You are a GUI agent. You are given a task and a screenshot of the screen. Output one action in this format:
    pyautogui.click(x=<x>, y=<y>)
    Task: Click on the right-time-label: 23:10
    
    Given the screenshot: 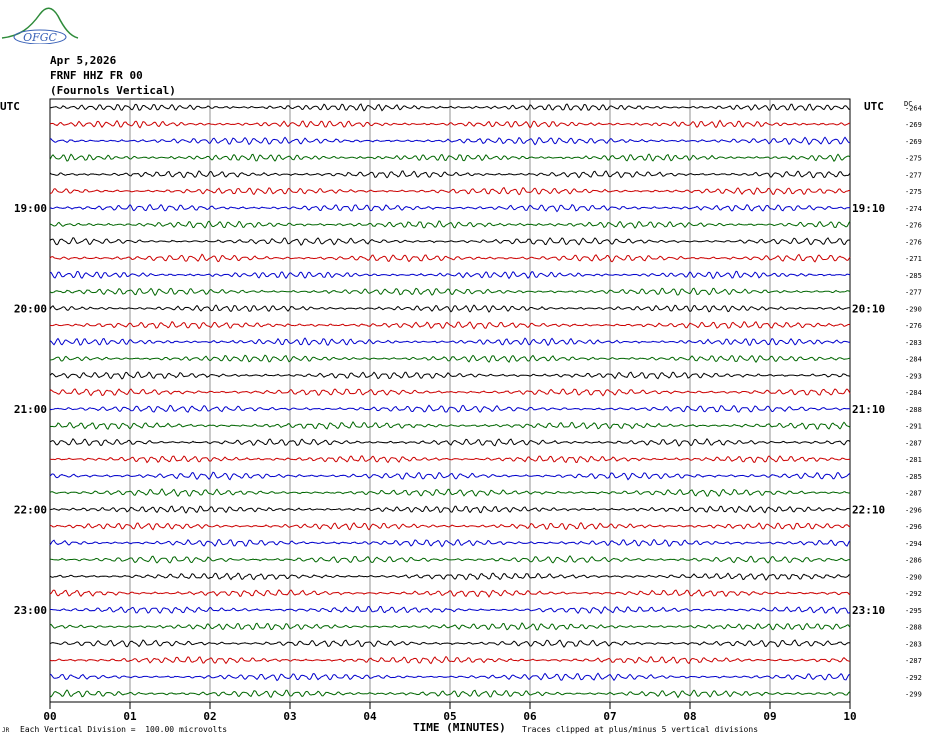 What is the action you would take?
    pyautogui.click(x=868, y=610)
    